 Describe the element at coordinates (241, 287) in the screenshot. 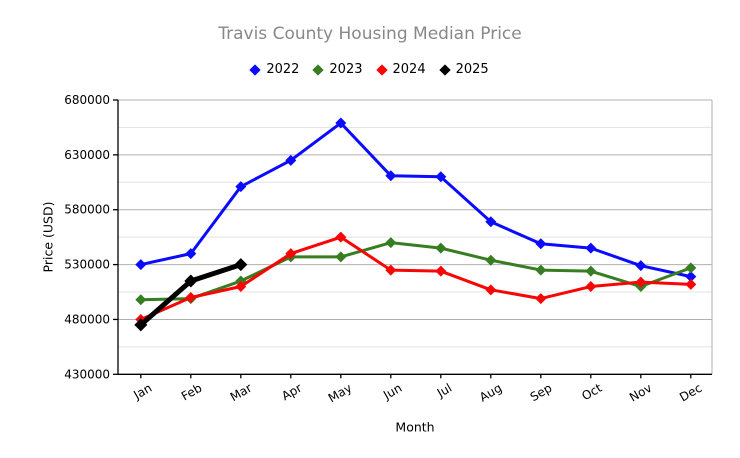

I see `data-point-2024-Mar` at that location.